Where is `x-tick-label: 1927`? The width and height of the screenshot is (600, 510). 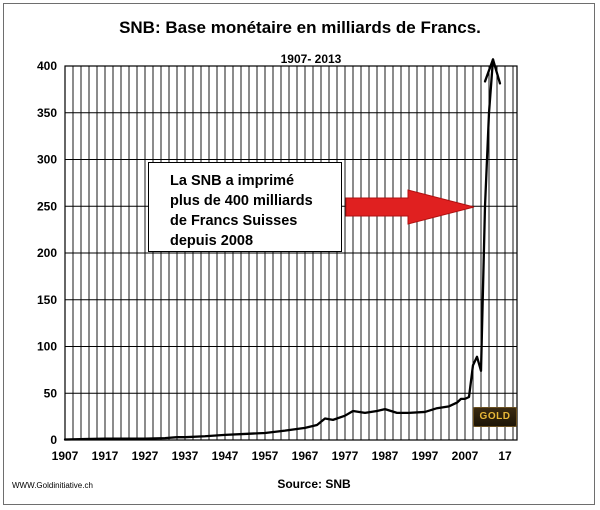 x-tick-label: 1927 is located at coordinates (145, 456).